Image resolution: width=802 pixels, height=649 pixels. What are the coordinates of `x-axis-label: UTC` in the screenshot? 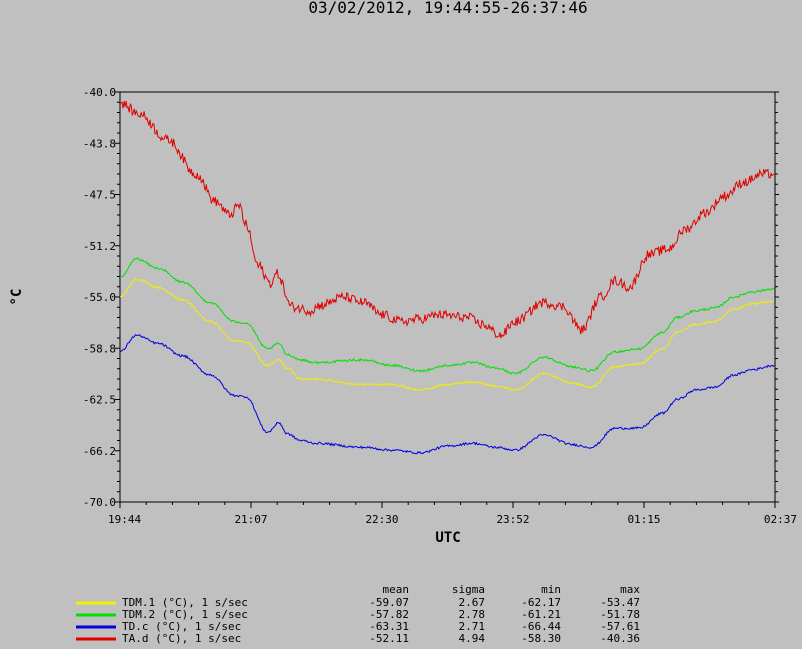 It's located at (447, 538).